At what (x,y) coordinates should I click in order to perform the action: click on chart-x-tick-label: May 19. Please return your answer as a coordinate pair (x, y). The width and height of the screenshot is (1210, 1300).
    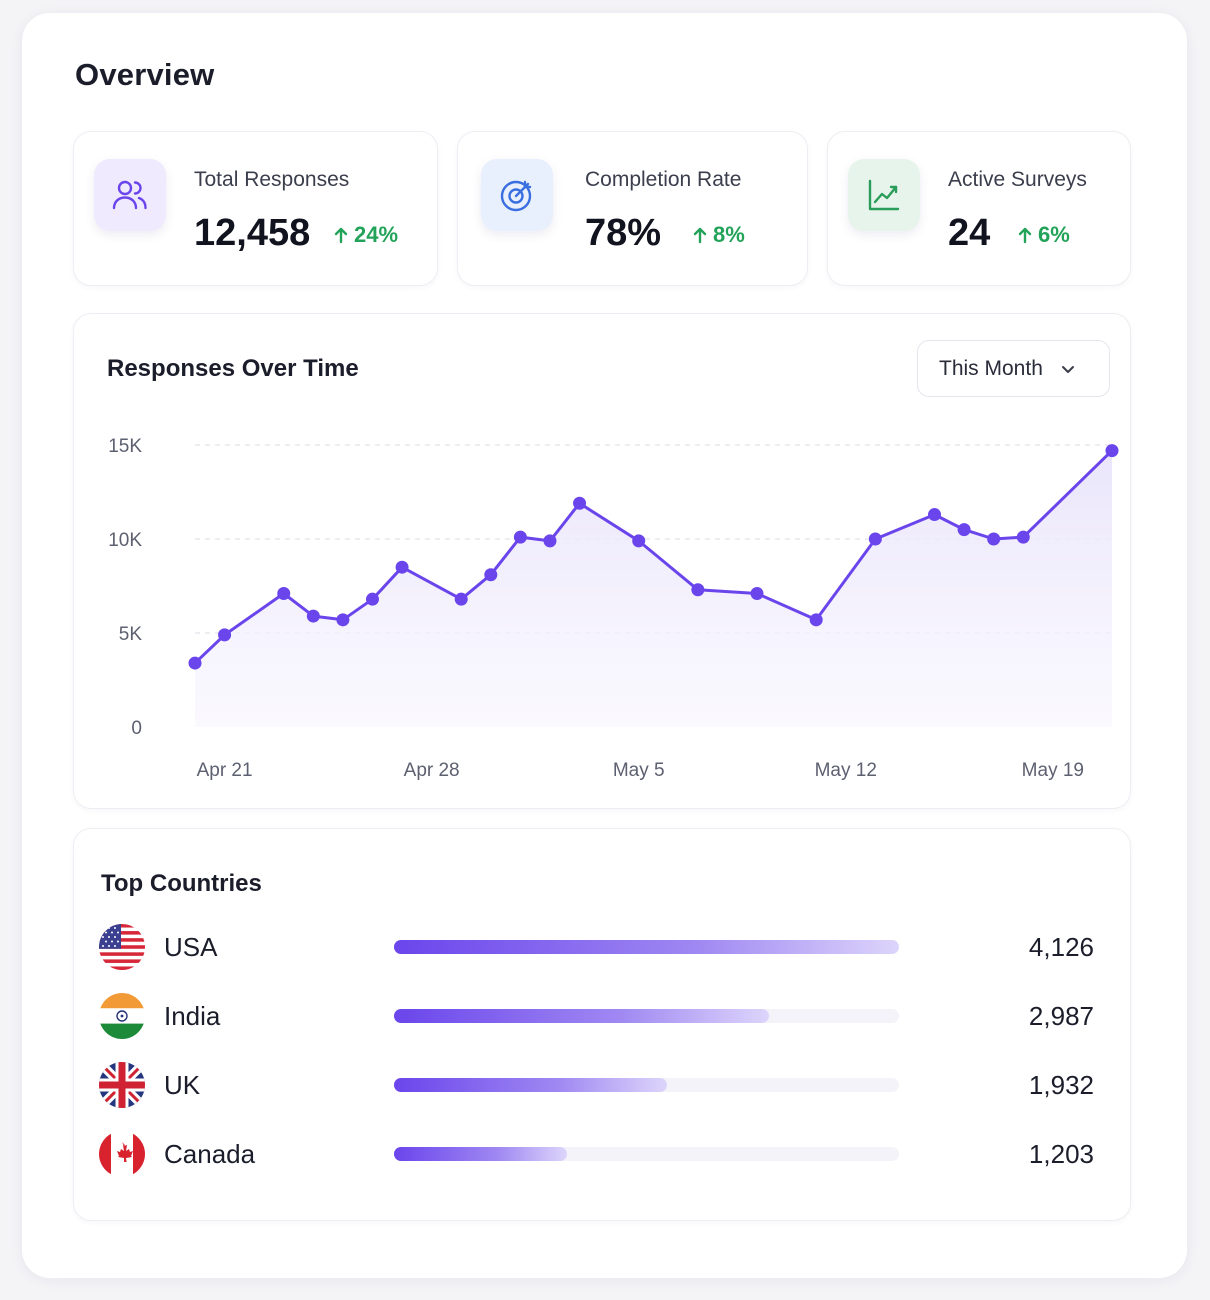
    Looking at the image, I should click on (1053, 770).